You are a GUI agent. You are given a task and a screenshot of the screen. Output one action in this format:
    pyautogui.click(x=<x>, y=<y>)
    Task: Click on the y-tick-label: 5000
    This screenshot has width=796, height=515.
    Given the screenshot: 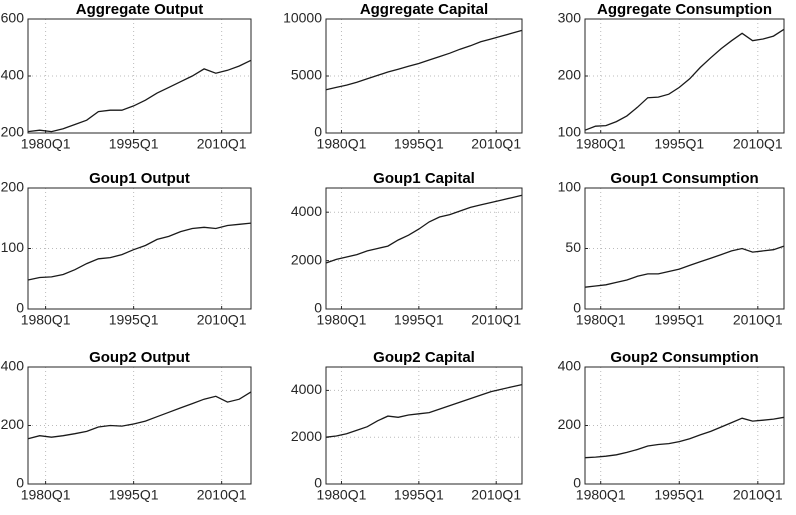 What is the action you would take?
    pyautogui.click(x=306, y=75)
    